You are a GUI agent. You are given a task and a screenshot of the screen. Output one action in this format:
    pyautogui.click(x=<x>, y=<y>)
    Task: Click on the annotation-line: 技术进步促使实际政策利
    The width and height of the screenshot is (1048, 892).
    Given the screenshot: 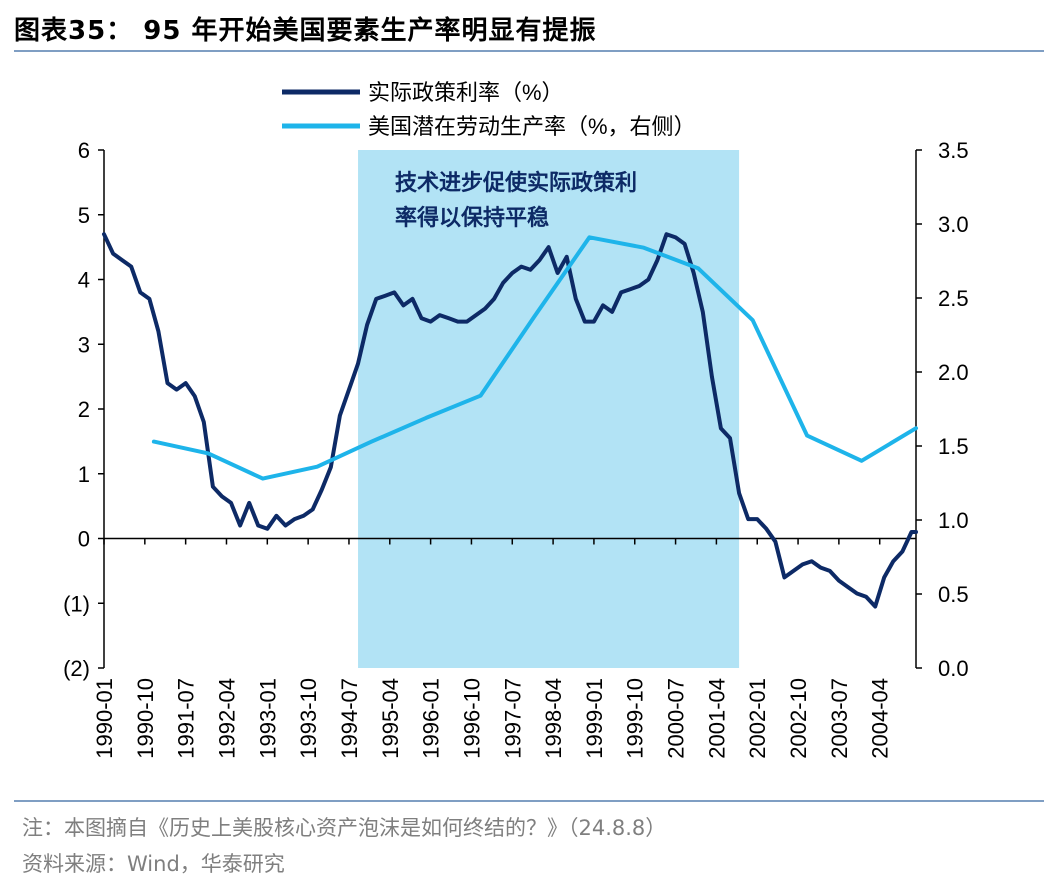 What is the action you would take?
    pyautogui.click(x=516, y=182)
    